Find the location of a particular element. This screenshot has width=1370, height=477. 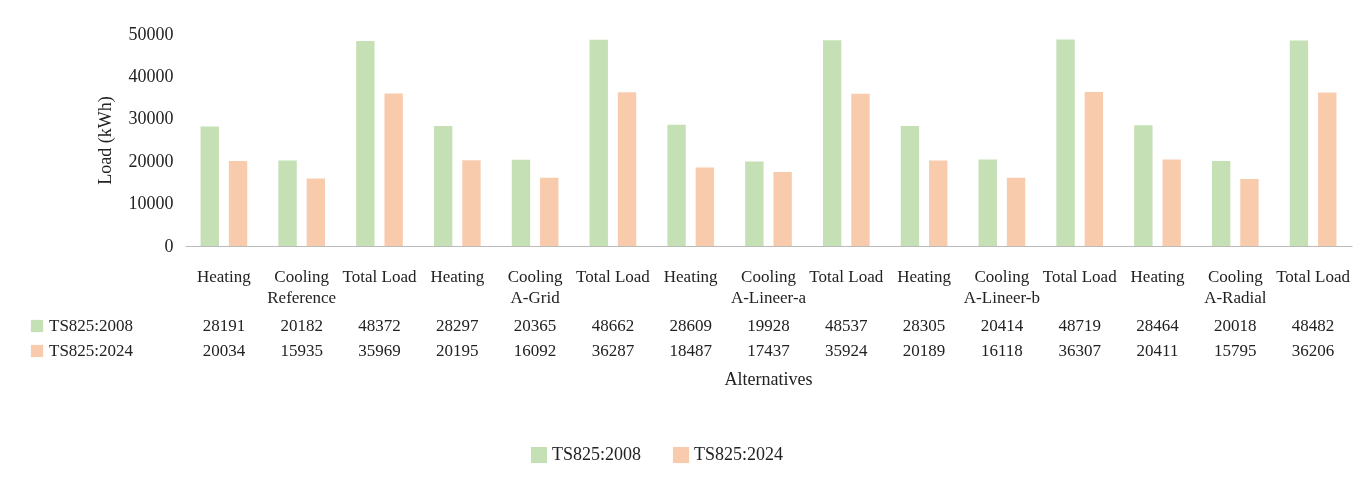

data-label: 16092 is located at coordinates (535, 350).